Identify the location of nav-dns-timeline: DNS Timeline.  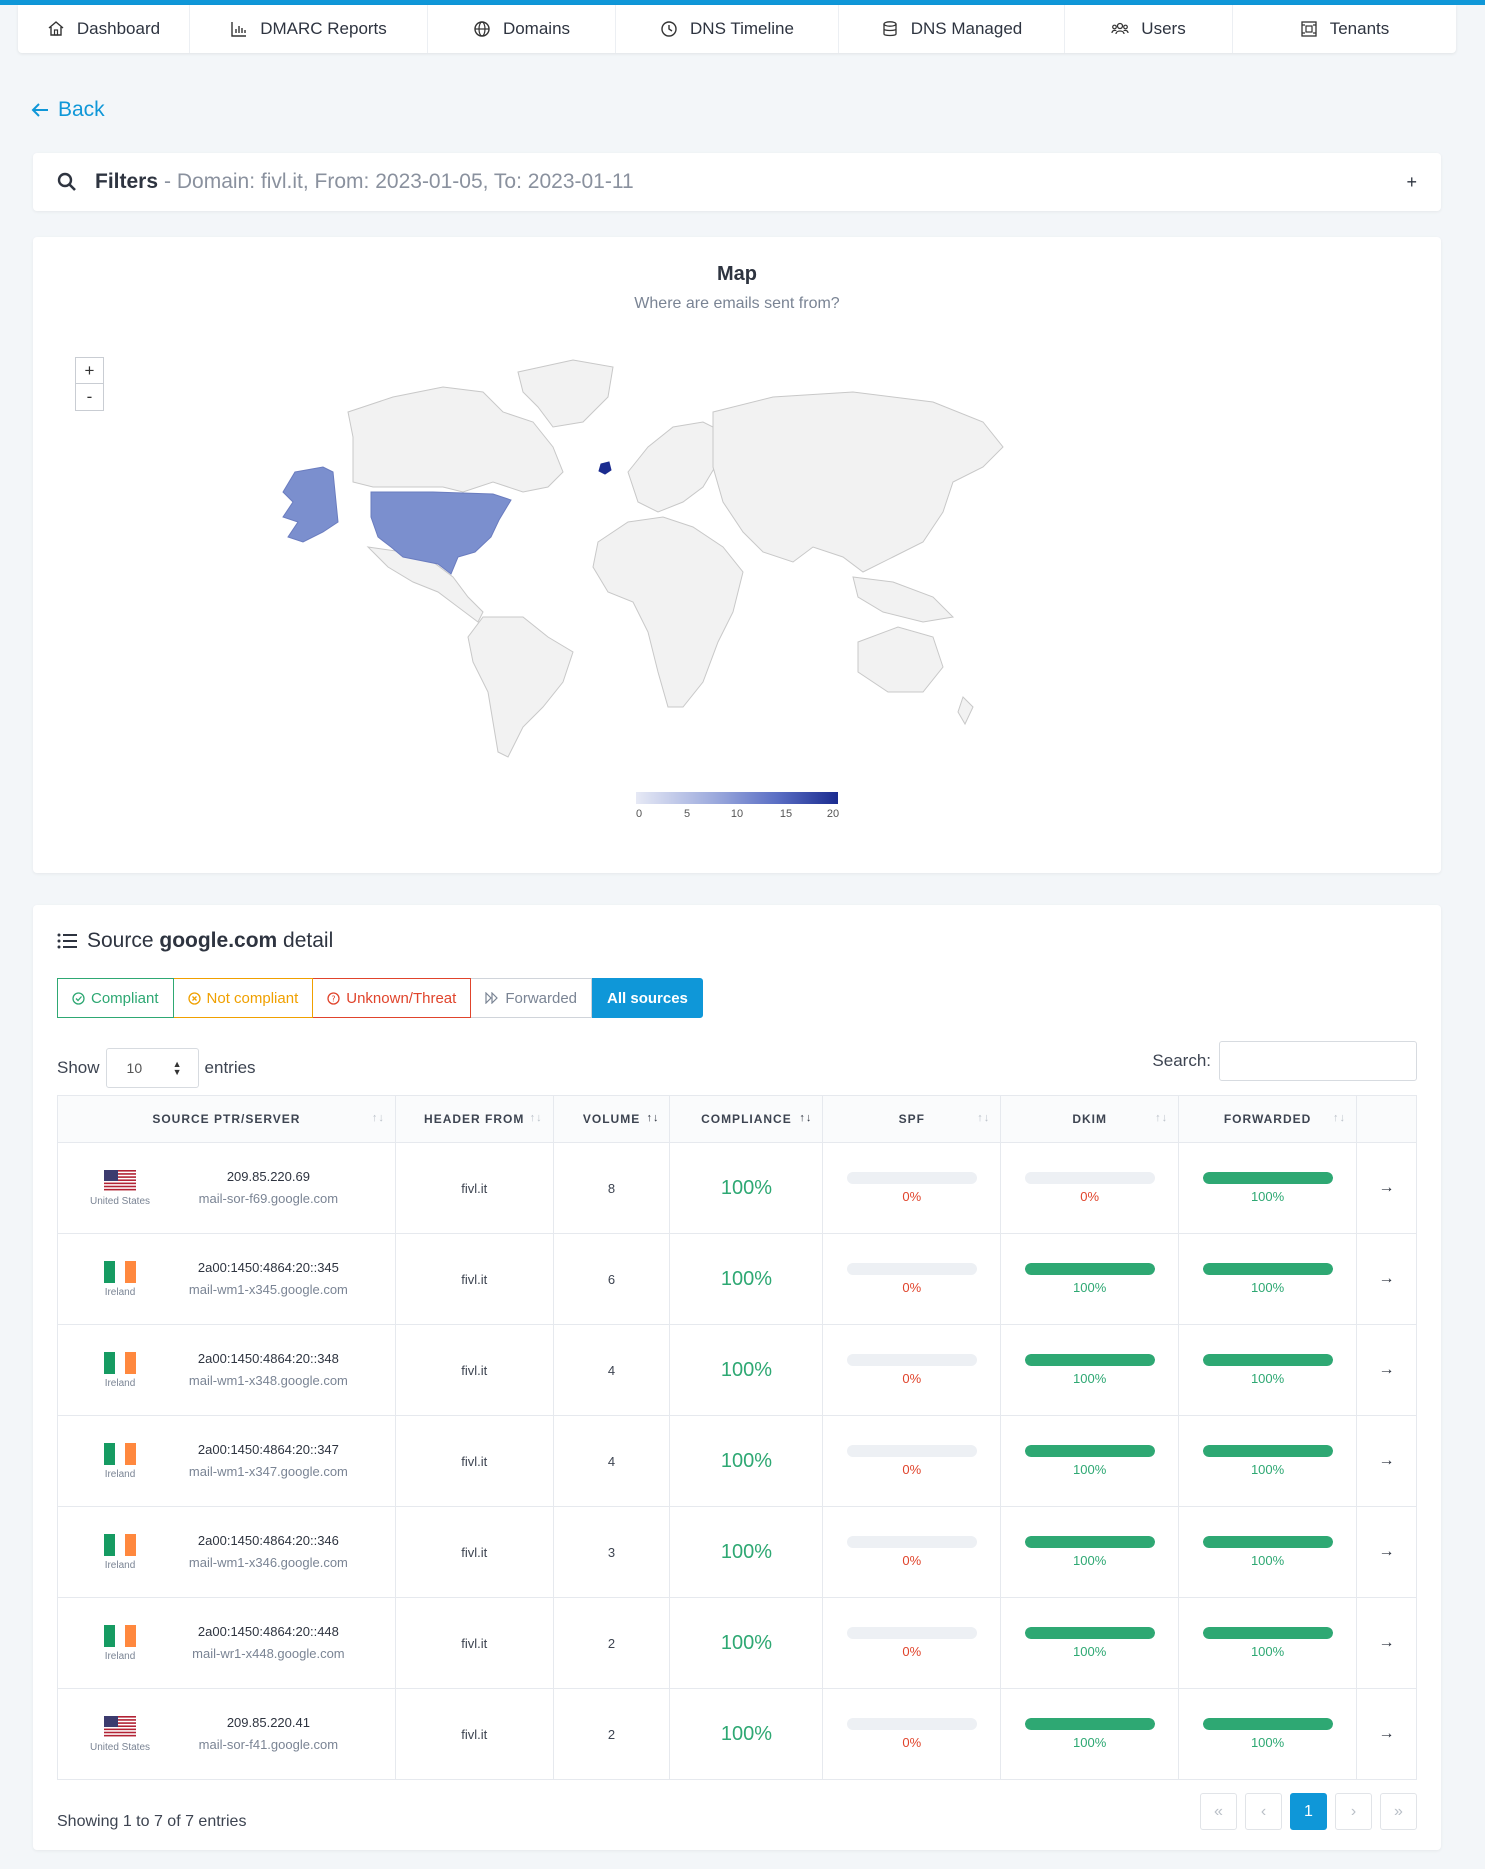
(727, 29).